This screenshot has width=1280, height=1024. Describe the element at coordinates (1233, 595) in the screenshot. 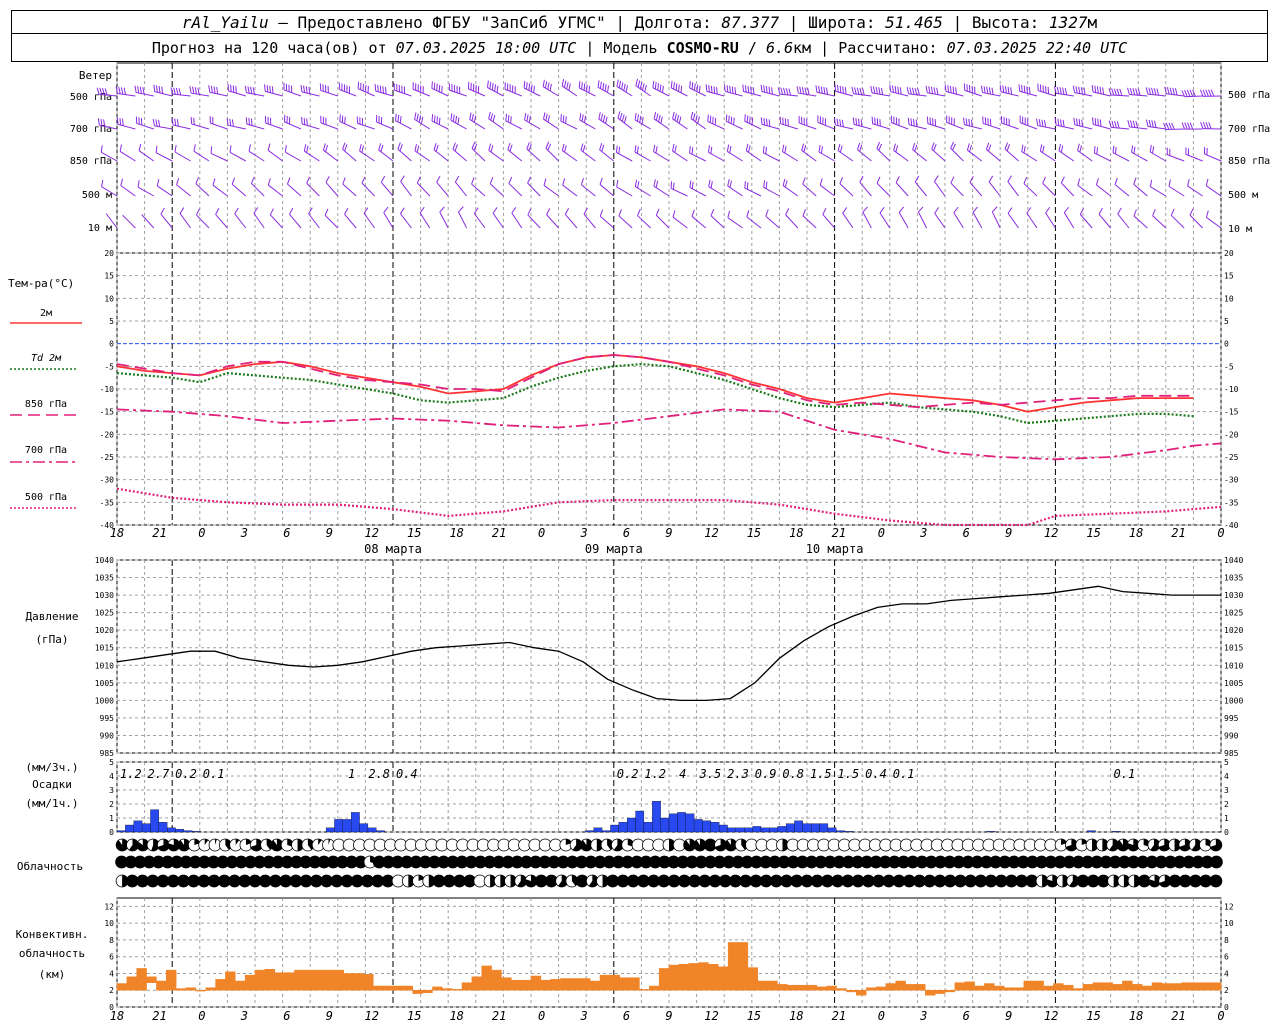

I see `press-ytick-right: 1030` at that location.